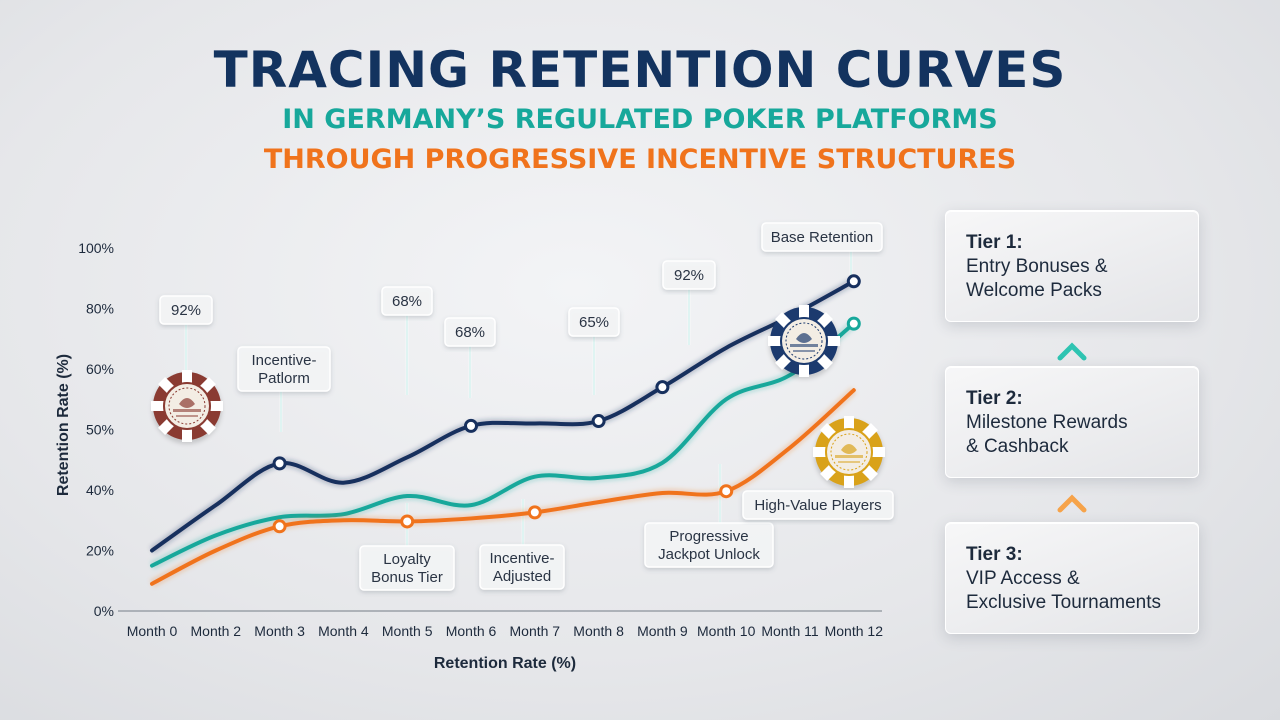  Describe the element at coordinates (640, 119) in the screenshot. I see `page-subtitle-1: IN GERMANY’S REGULATED POKER PLATFORMS` at that location.